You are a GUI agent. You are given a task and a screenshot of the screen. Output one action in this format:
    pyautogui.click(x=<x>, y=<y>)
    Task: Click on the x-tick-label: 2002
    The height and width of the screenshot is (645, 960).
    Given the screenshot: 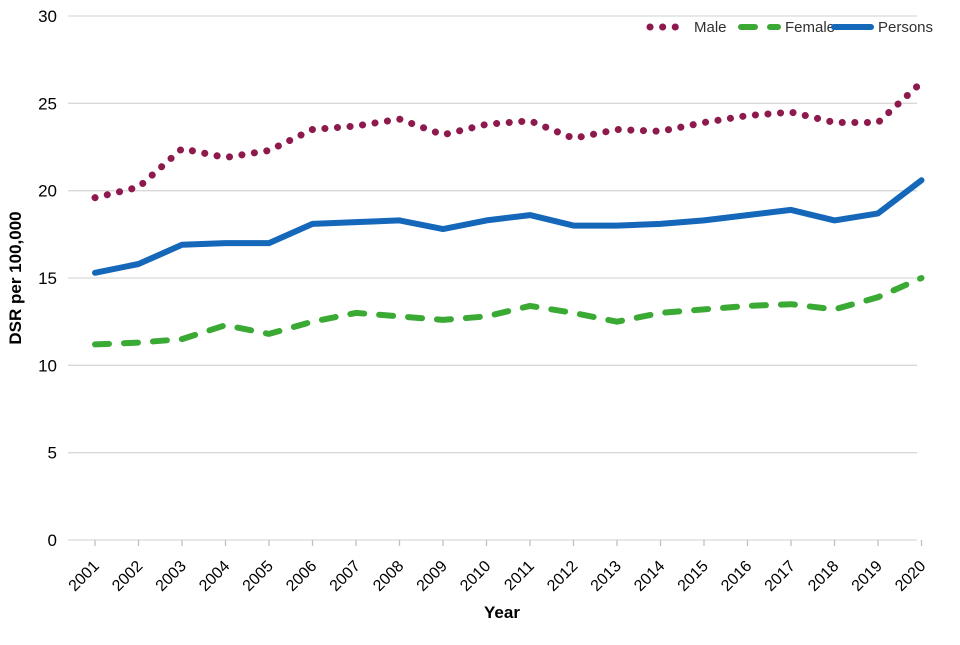 What is the action you would take?
    pyautogui.click(x=127, y=576)
    